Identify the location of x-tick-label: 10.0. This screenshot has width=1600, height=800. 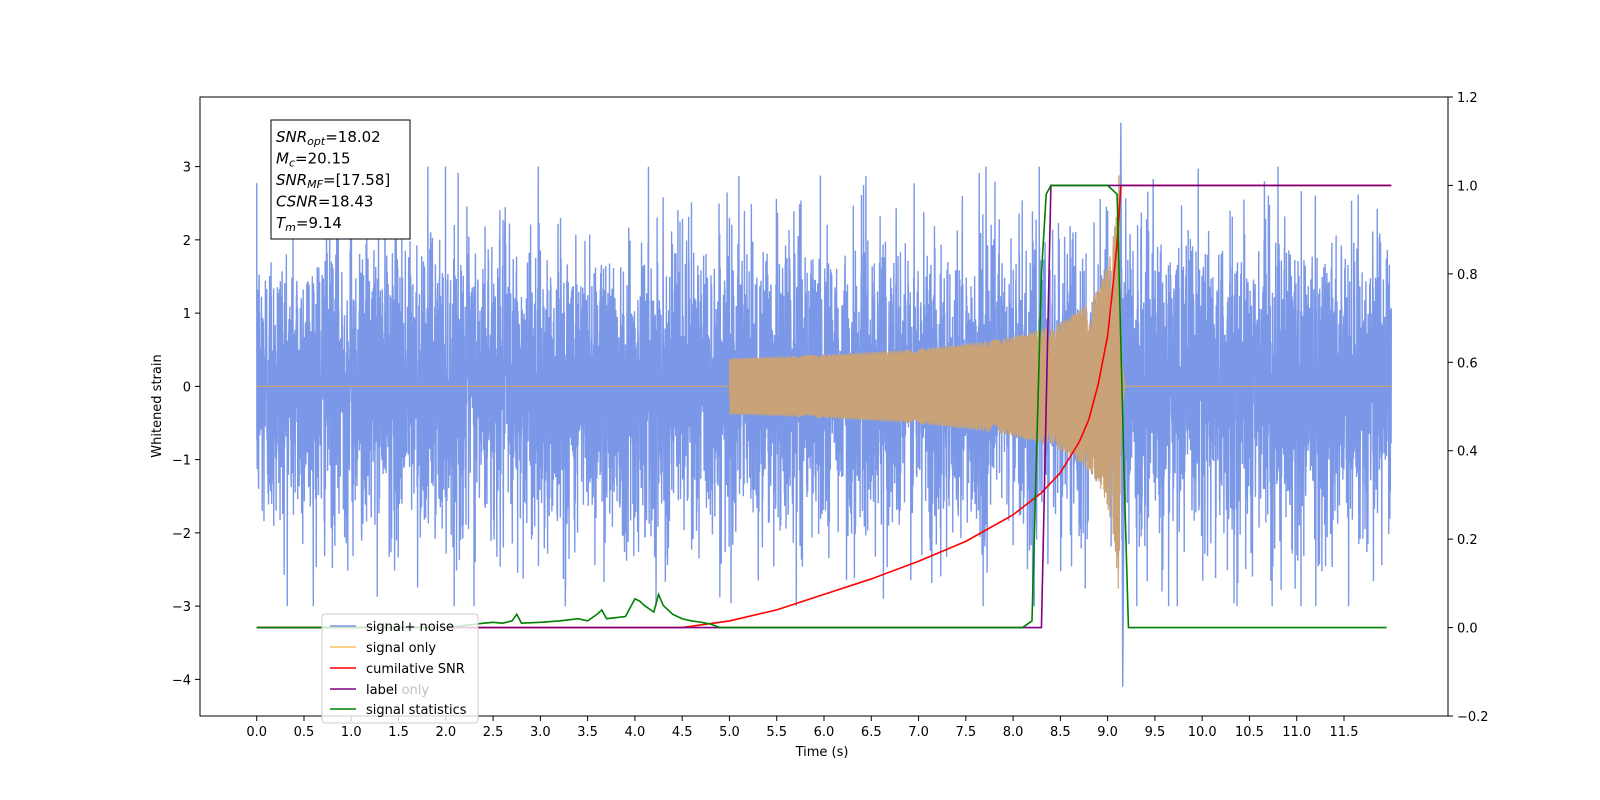
(1202, 732).